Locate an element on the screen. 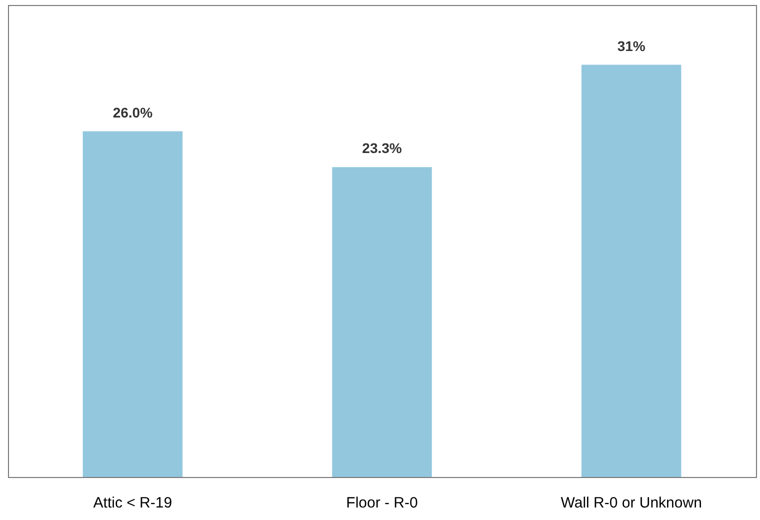  data-label: 23.3% is located at coordinates (382, 148).